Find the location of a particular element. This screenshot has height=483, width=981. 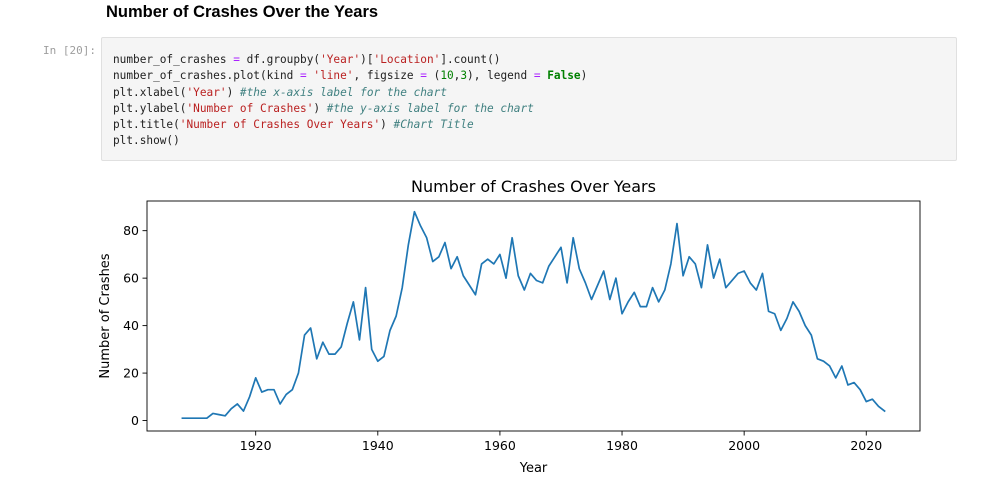

x-tick-label: 1940 is located at coordinates (378, 445).